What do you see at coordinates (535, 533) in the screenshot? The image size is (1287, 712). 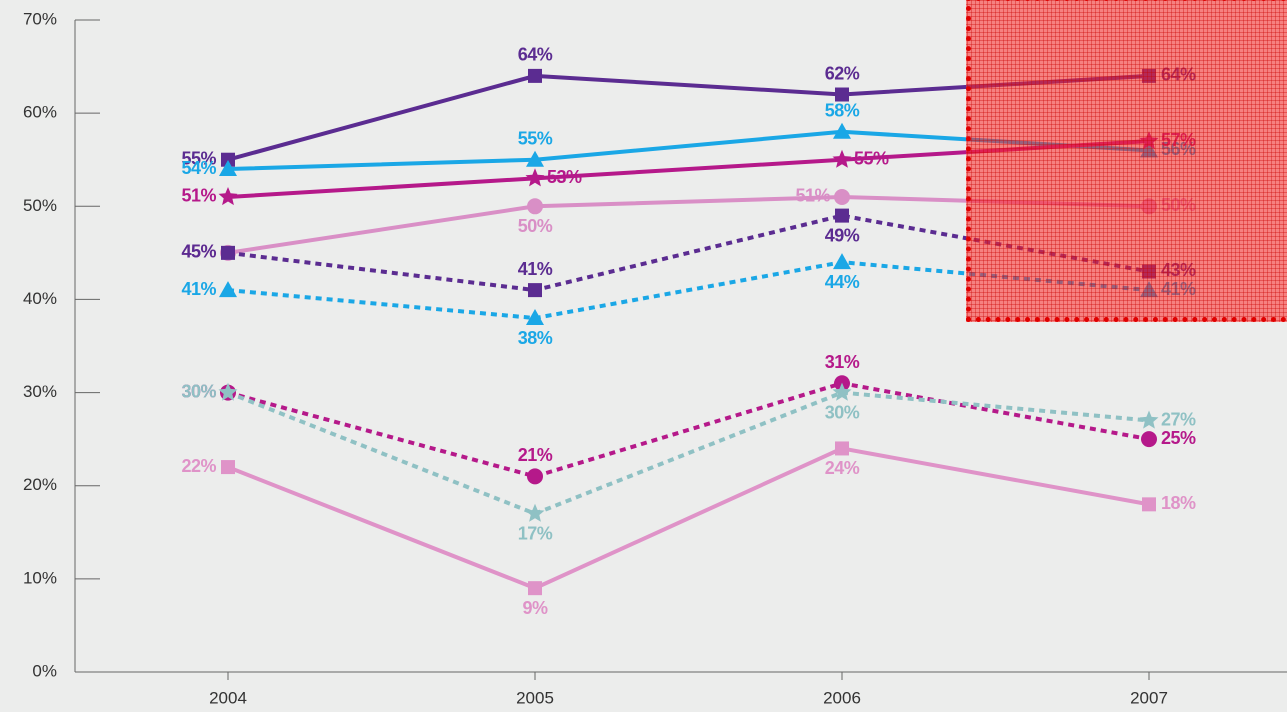 I see `value-label: 17%` at bounding box center [535, 533].